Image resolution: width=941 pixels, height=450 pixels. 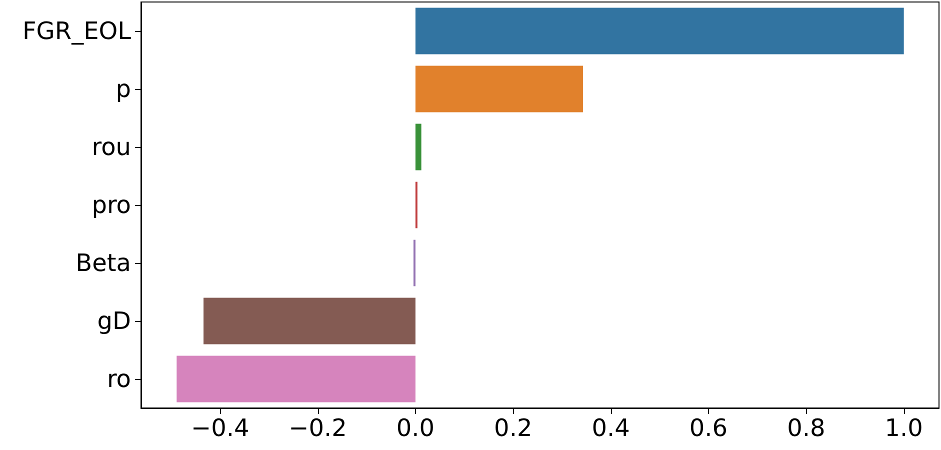 I want to click on y-tick-label: Beta, so click(x=103, y=263).